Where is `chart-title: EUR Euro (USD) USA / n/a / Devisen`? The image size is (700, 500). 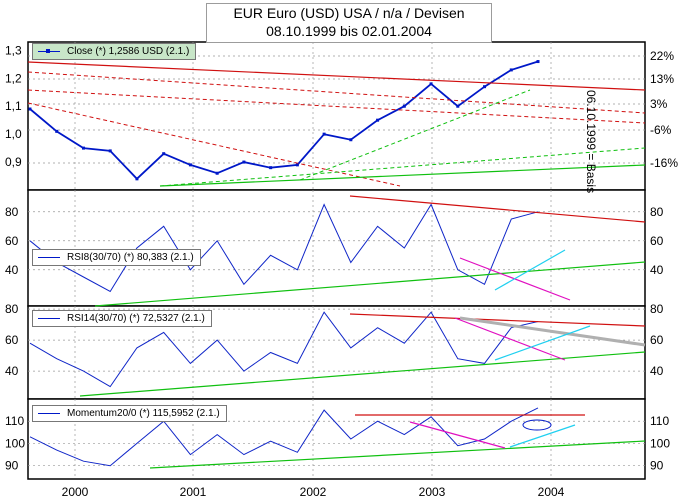
chart-title: EUR Euro (USD) USA / n/a / Devisen is located at coordinates (349, 13).